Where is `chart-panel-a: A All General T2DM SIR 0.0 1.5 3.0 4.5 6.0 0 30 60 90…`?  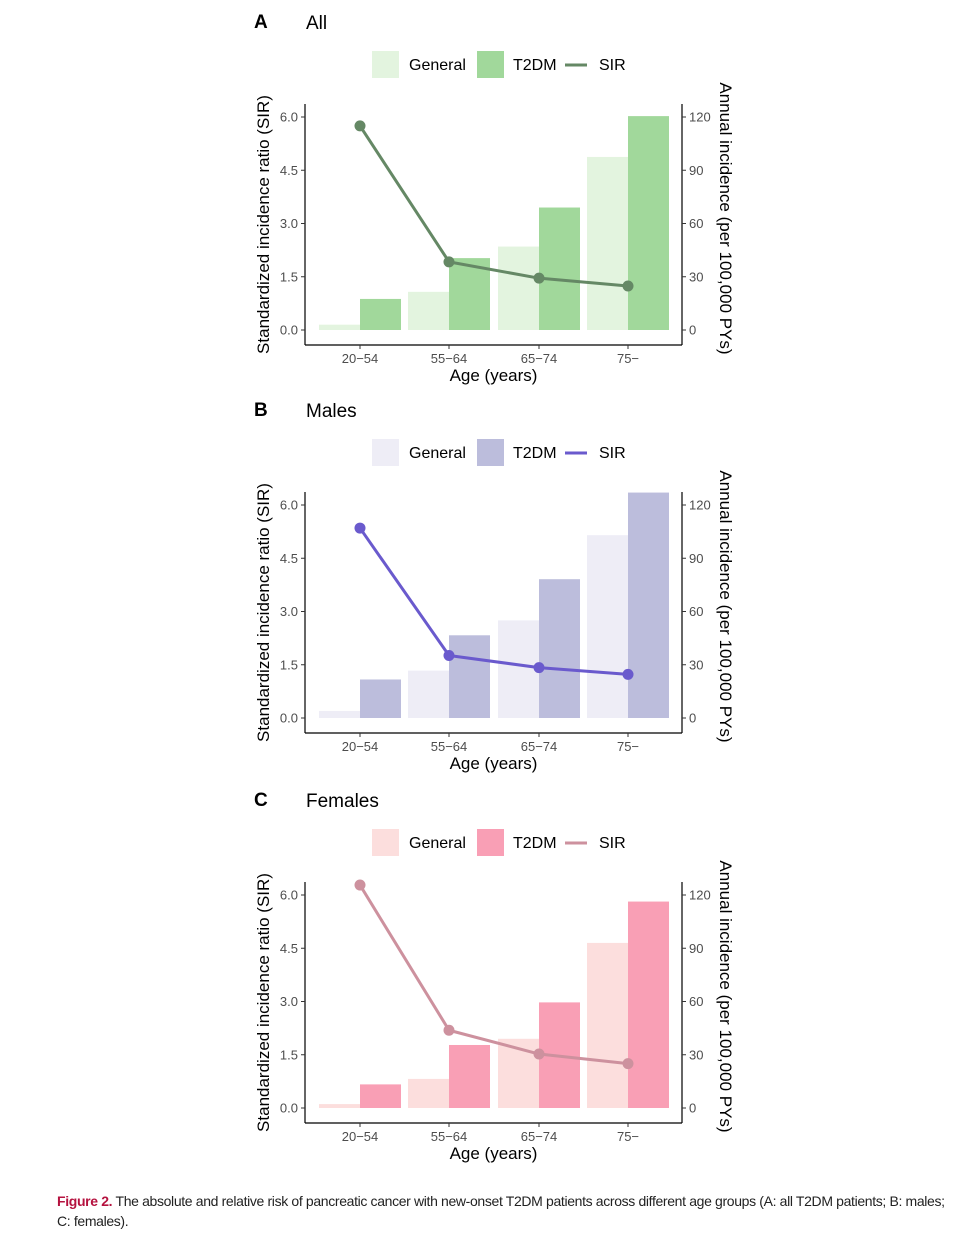 chart-panel-a: A All General T2DM SIR 0.0 1.5 3.0 4.5 6.0 0 30 60 90… is located at coordinates (494, 198).